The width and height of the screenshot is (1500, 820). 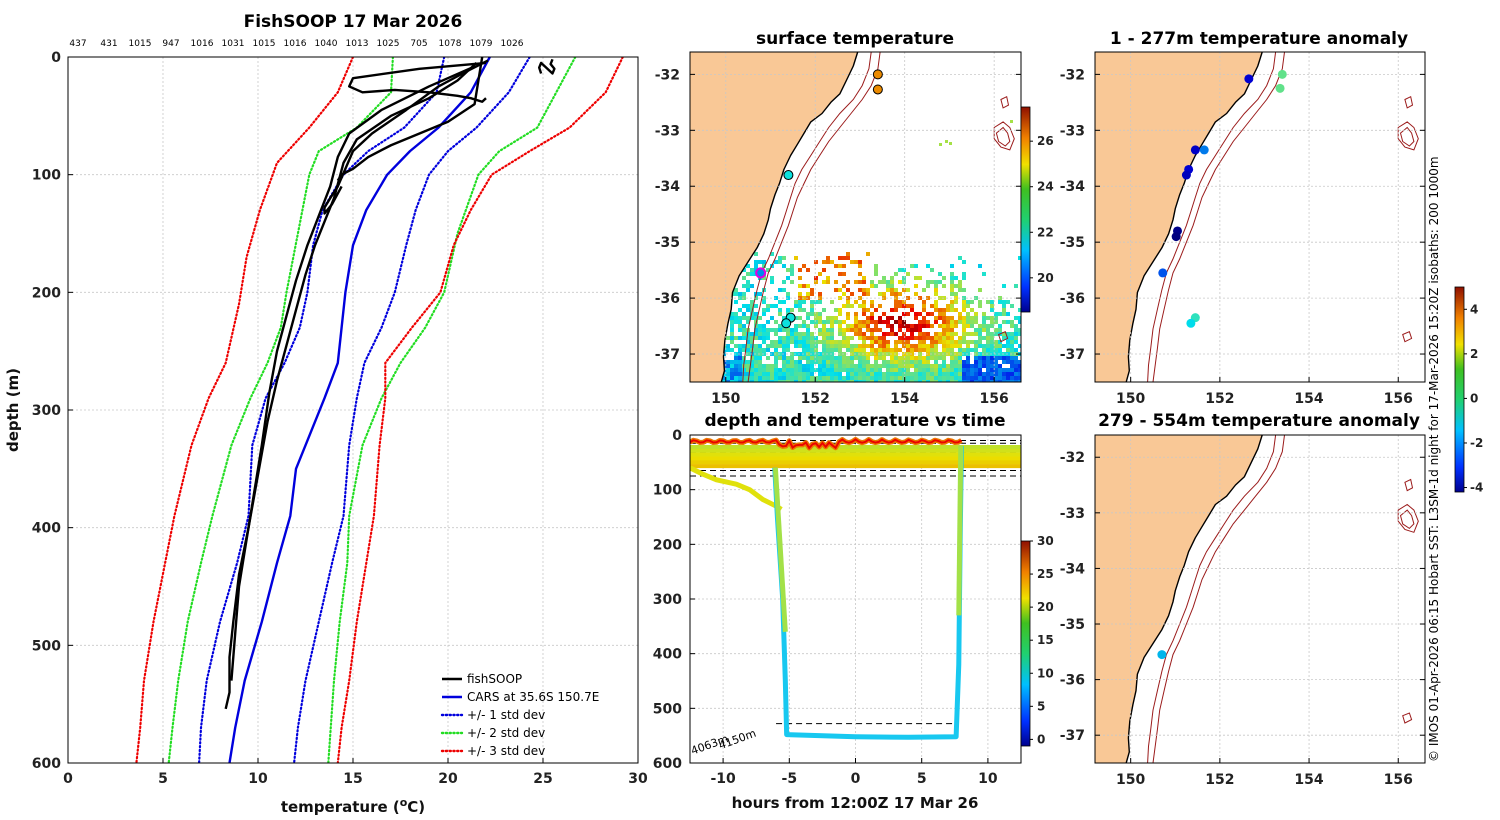 What do you see at coordinates (826, 444) in the screenshot?
I see `depth-trace` at bounding box center [826, 444].